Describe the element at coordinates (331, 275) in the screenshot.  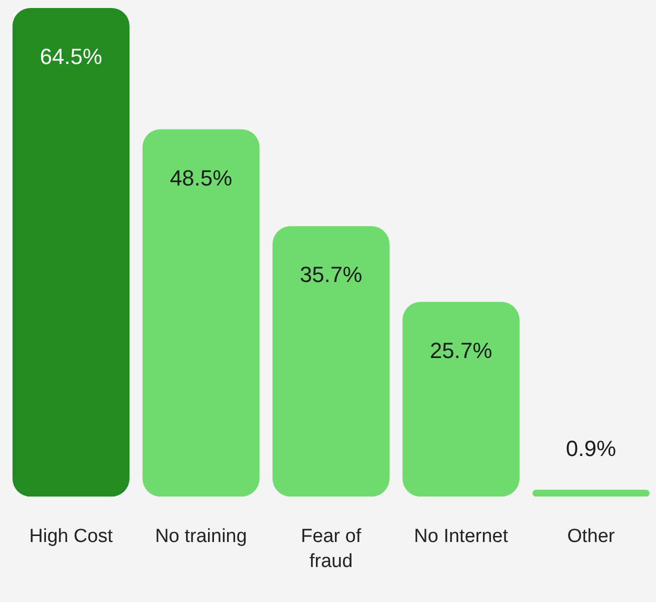
I see `data-label: 35.7%` at that location.